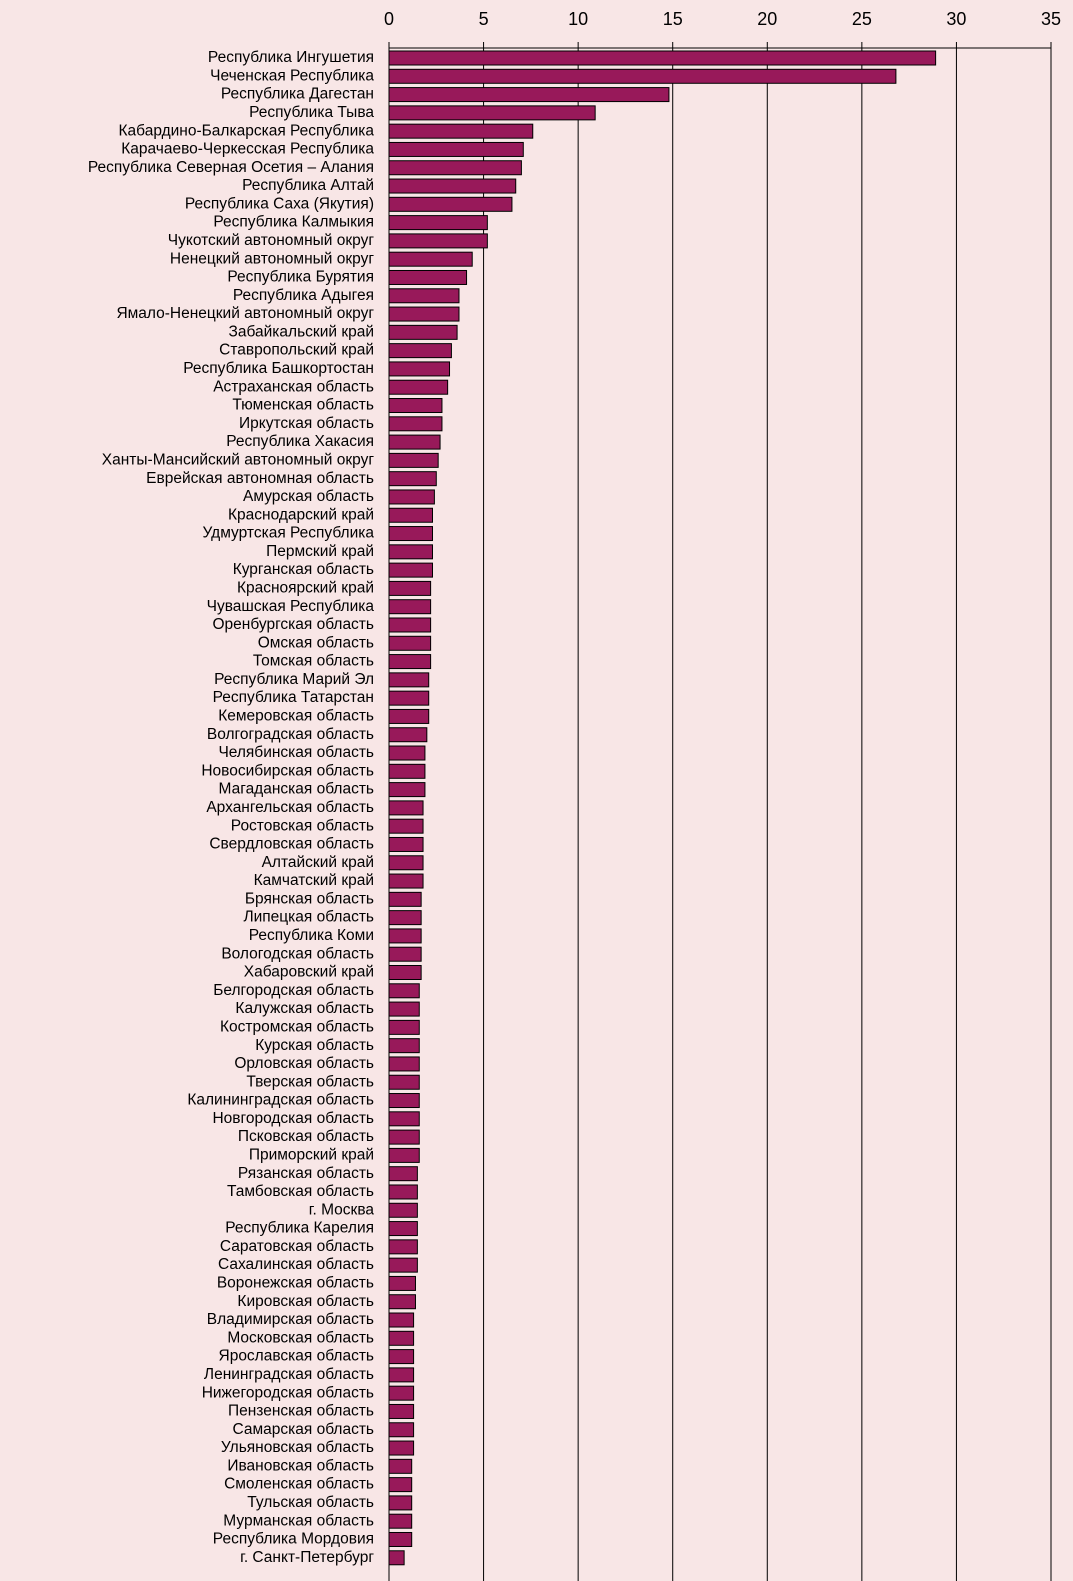  I want to click on y-tick-label: Волгоградская область, so click(290, 734).